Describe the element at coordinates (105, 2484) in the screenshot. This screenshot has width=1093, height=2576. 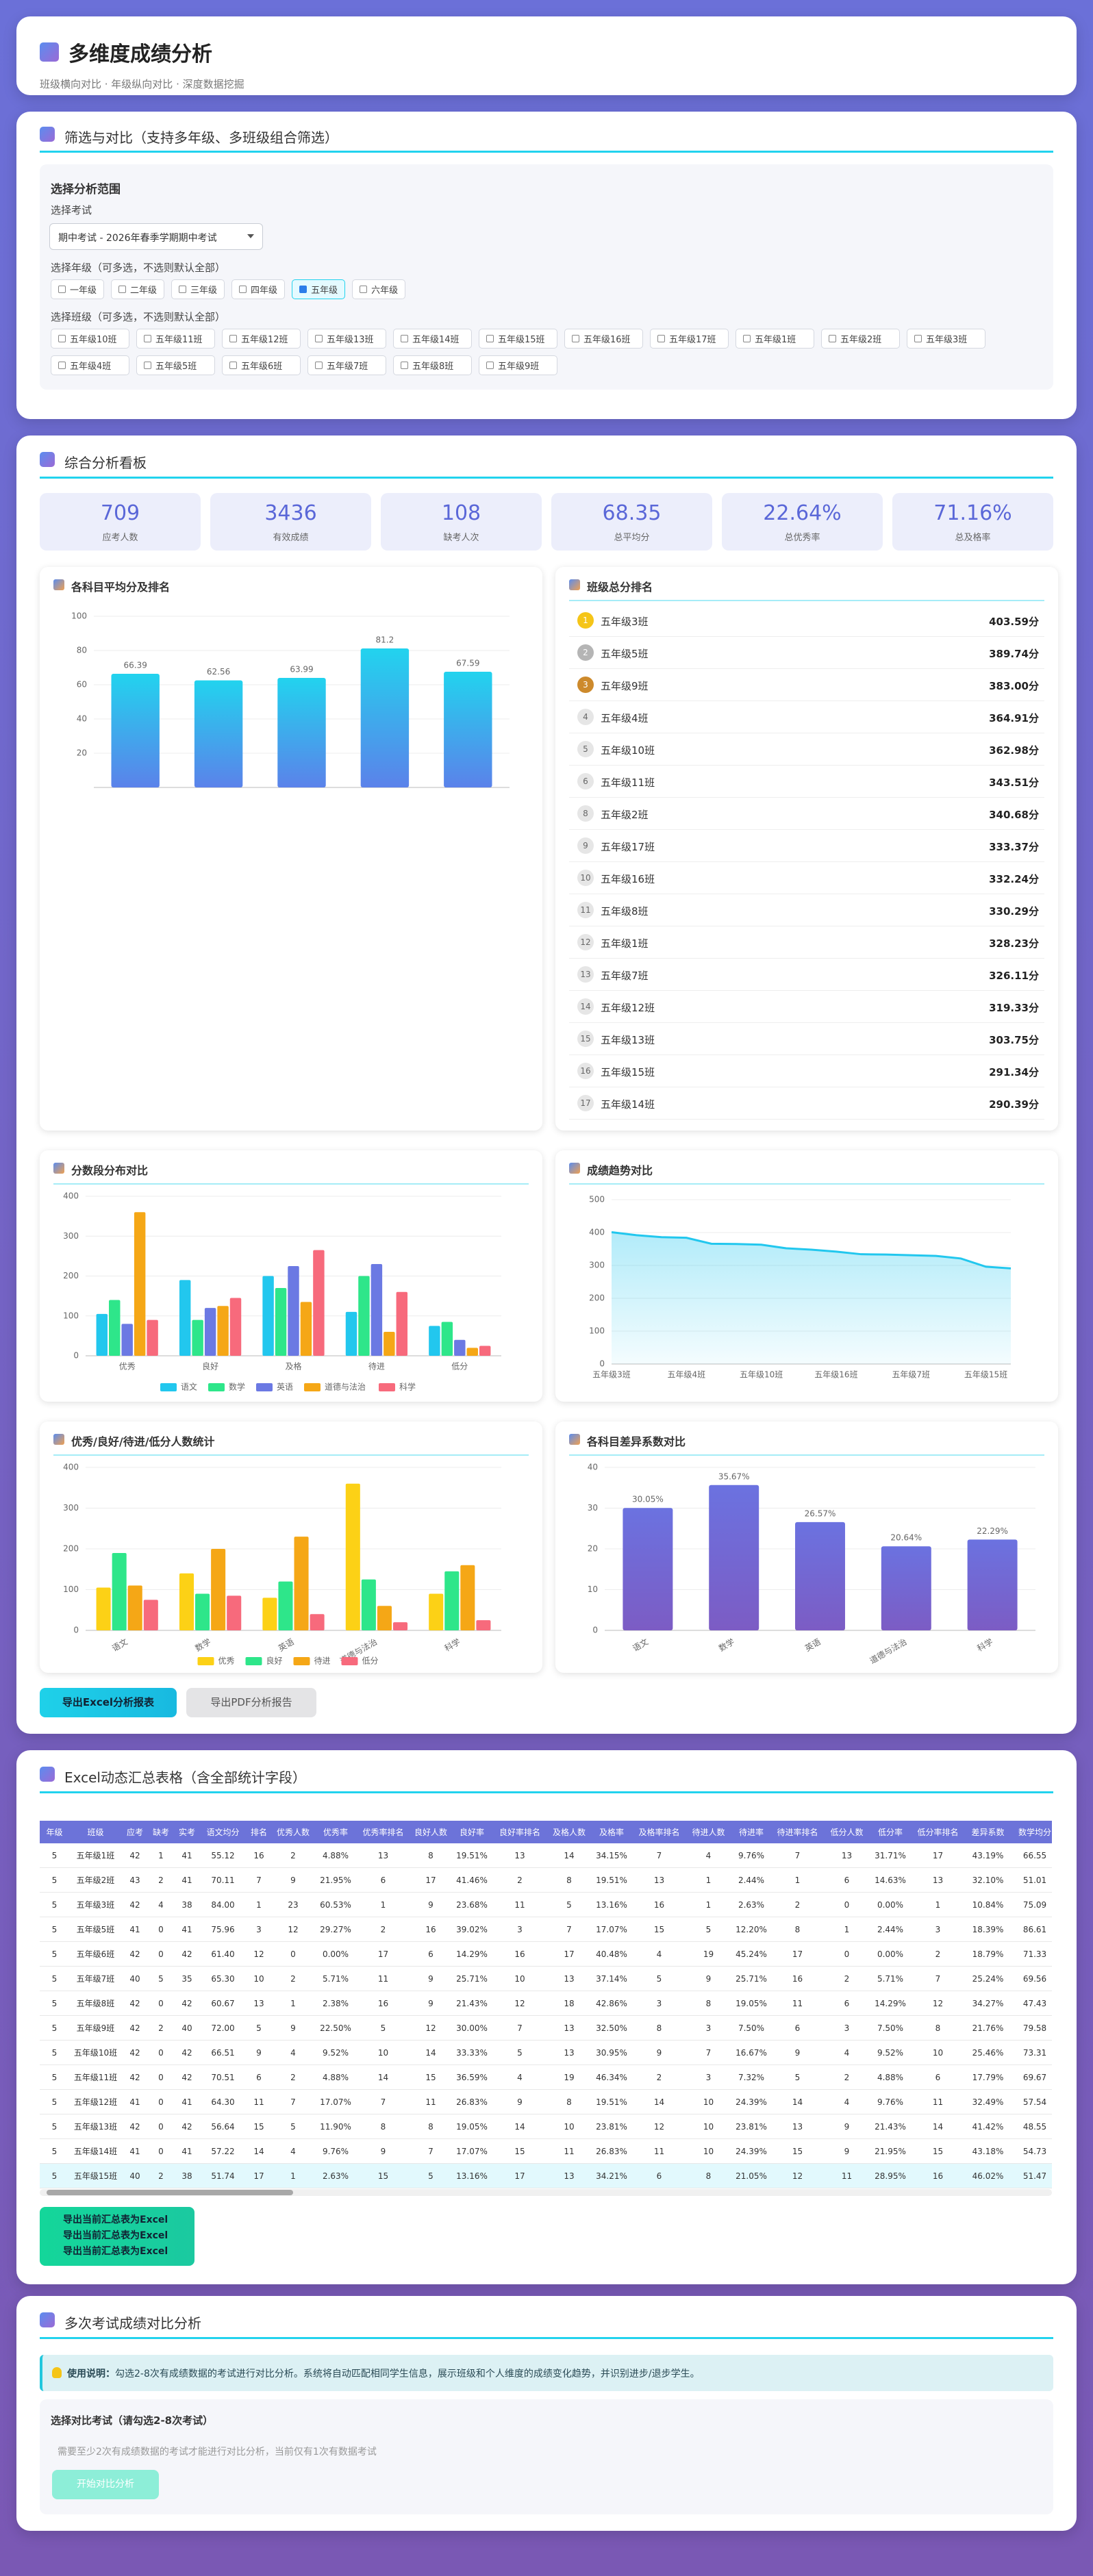
I see `start-compare-button: 开始对比分析` at that location.